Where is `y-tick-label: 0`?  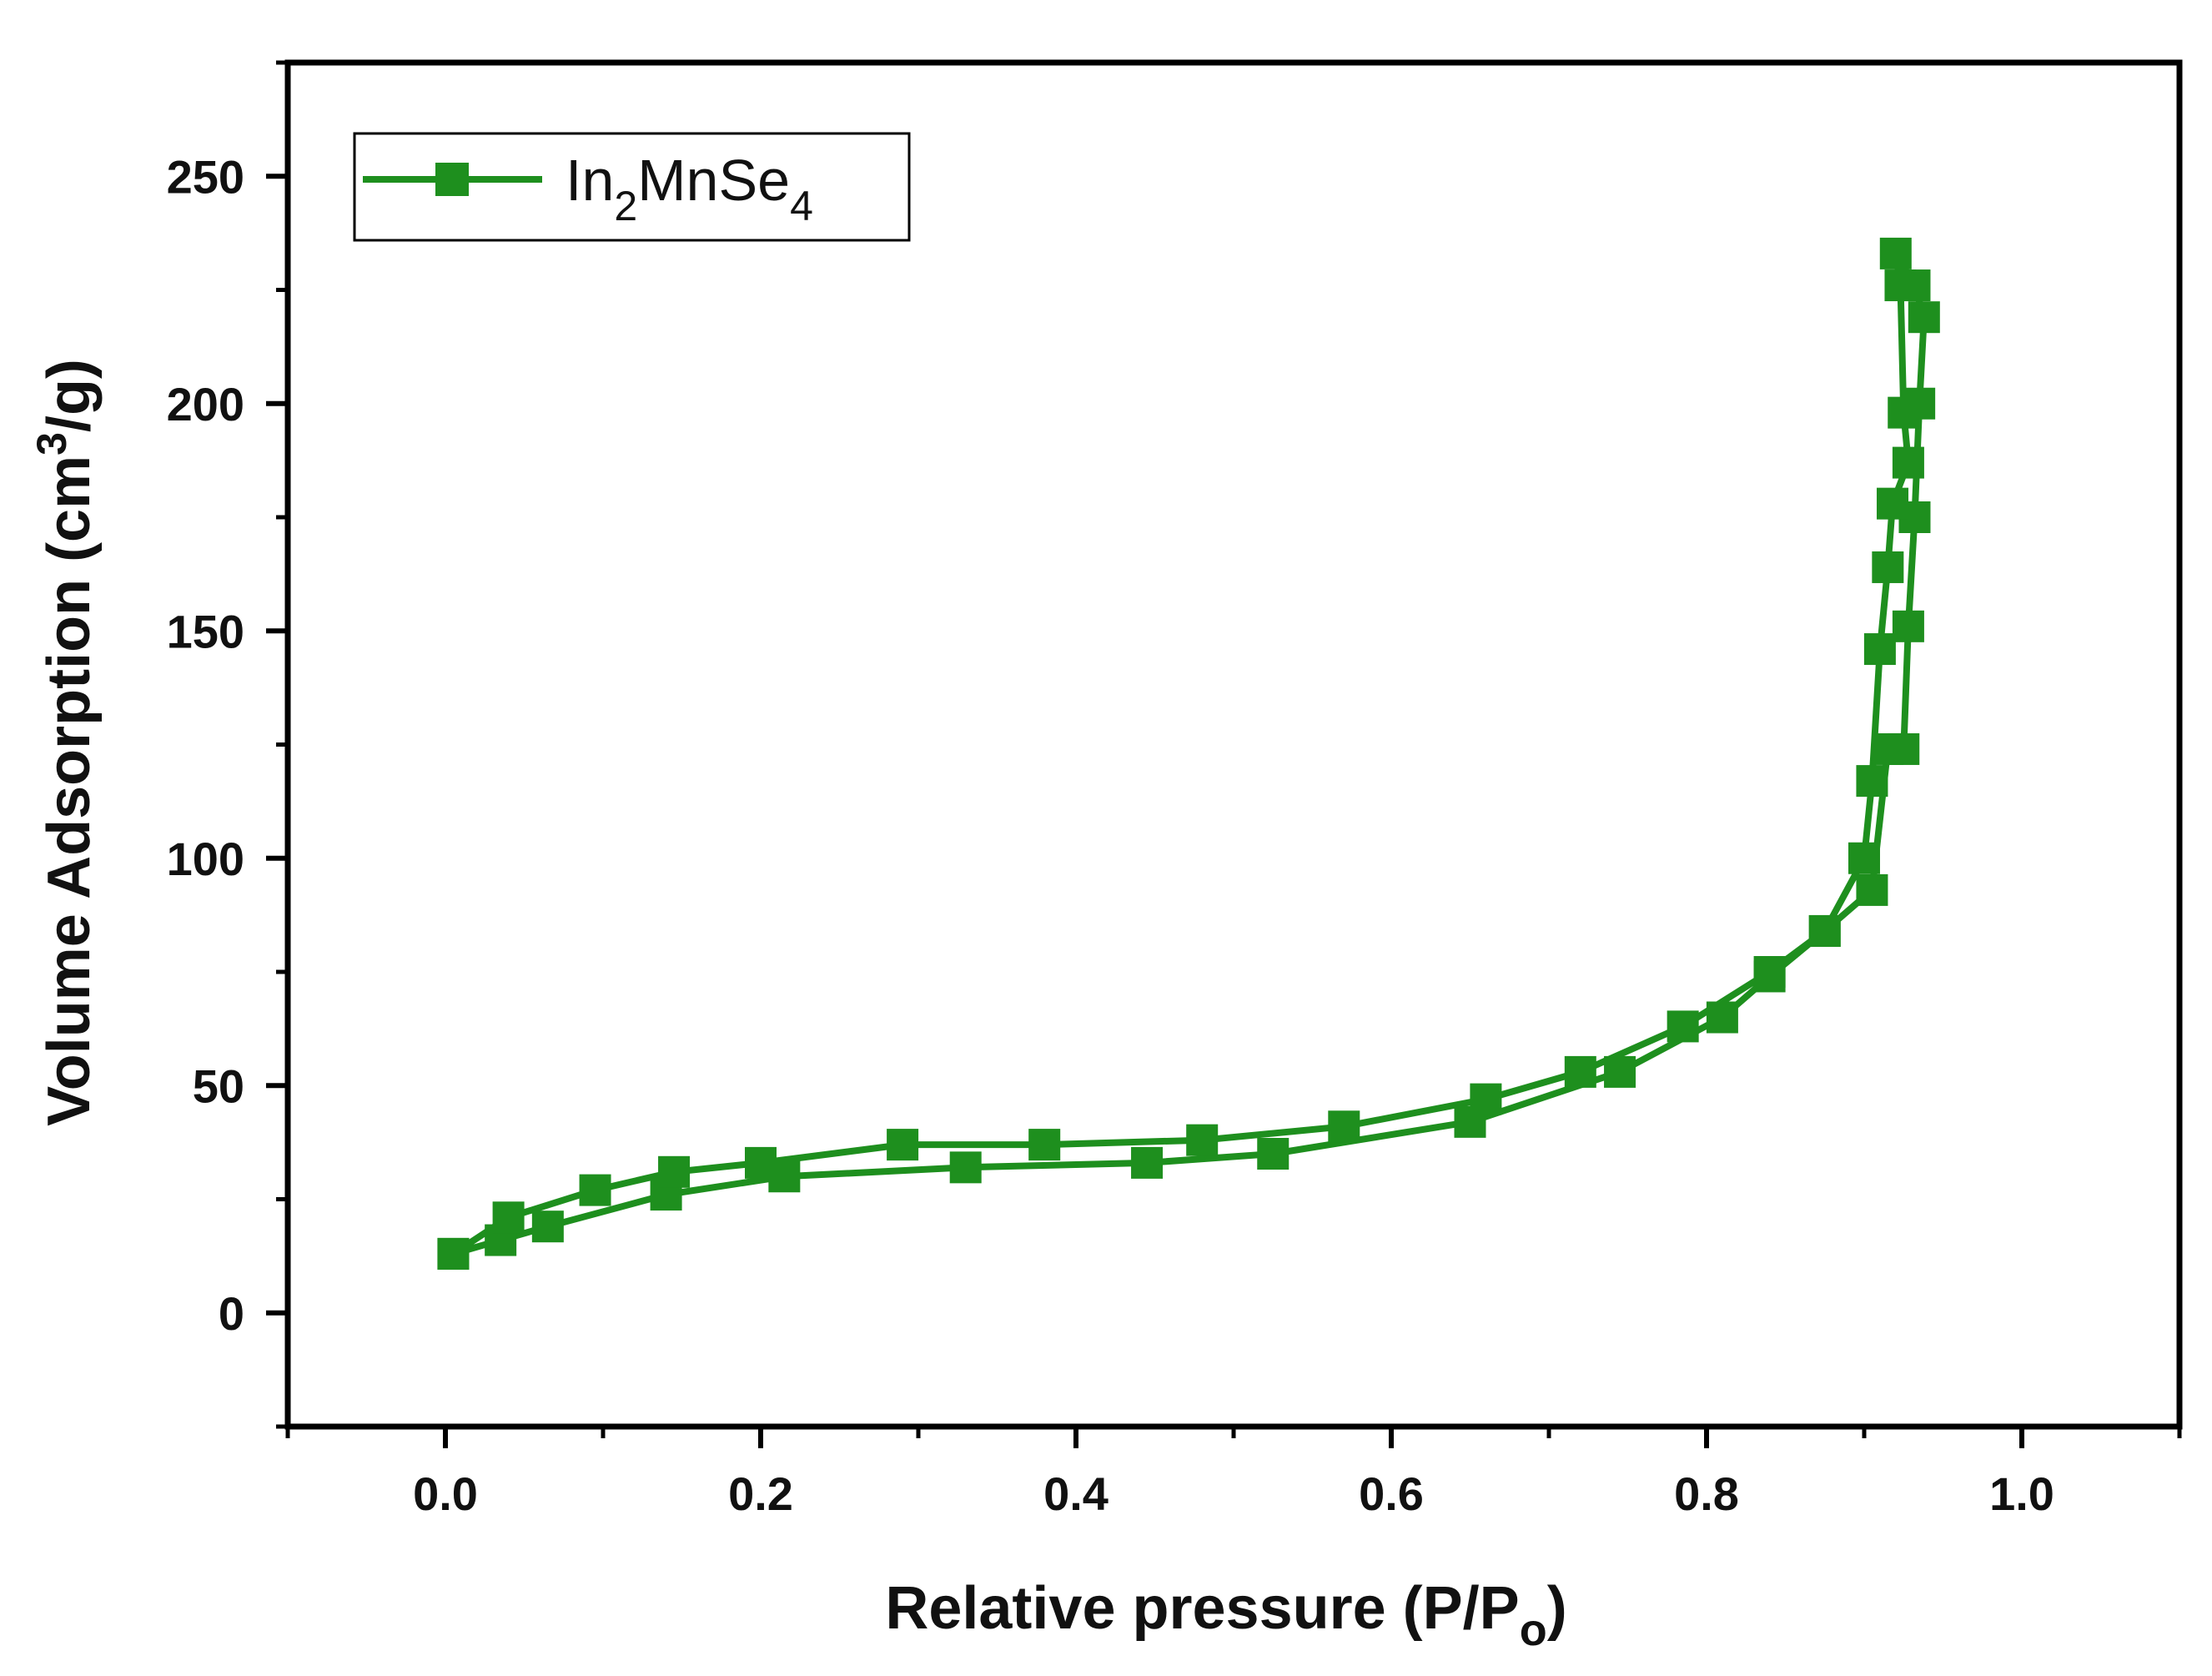
y-tick-label: 0 is located at coordinates (232, 1313).